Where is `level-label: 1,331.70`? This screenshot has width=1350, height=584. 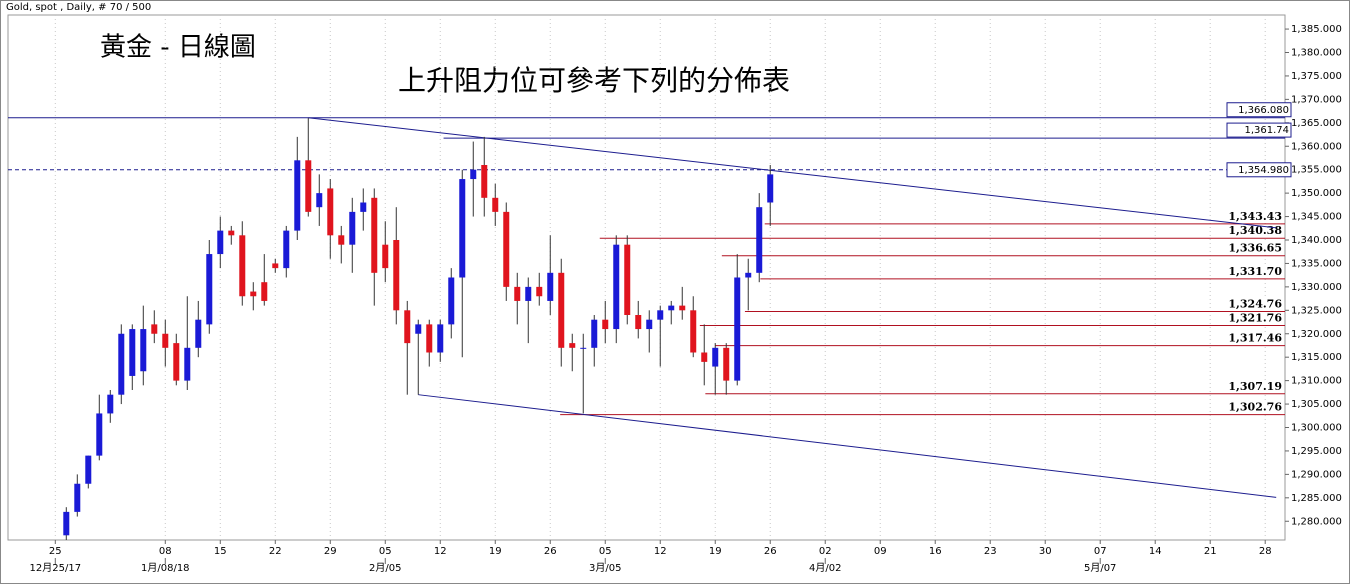
level-label: 1,331.70 is located at coordinates (1255, 271).